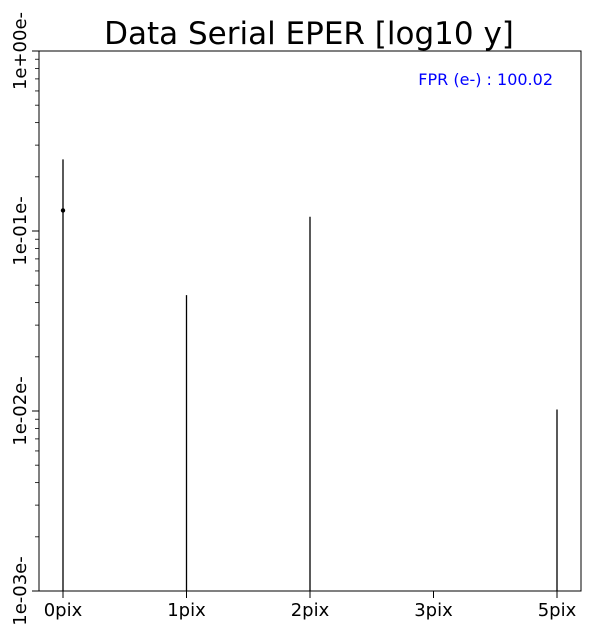  Describe the element at coordinates (310, 610) in the screenshot. I see `x-tick-label: 2pix` at that location.